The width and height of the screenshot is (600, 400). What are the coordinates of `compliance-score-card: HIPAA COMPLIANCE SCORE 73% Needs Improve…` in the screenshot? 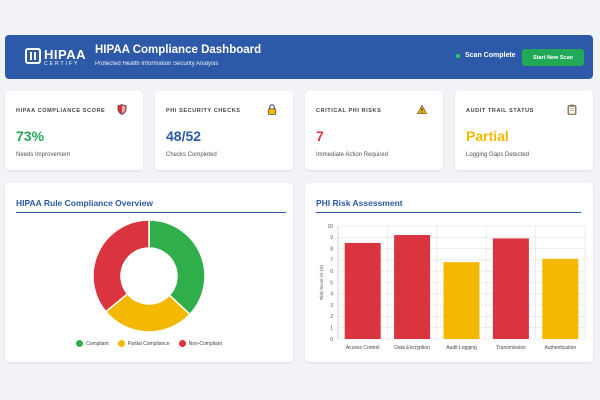 It's located at (74, 130).